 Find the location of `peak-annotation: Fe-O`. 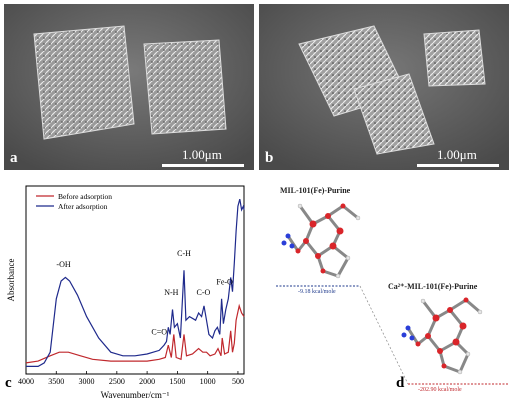

peak-annotation: Fe-O is located at coordinates (224, 282).